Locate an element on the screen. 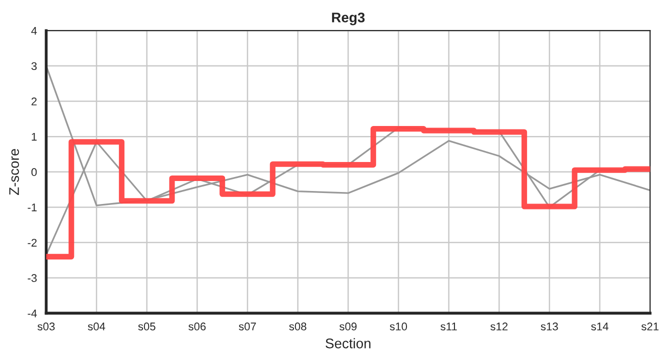  x-tick-label: s14 is located at coordinates (599, 326).